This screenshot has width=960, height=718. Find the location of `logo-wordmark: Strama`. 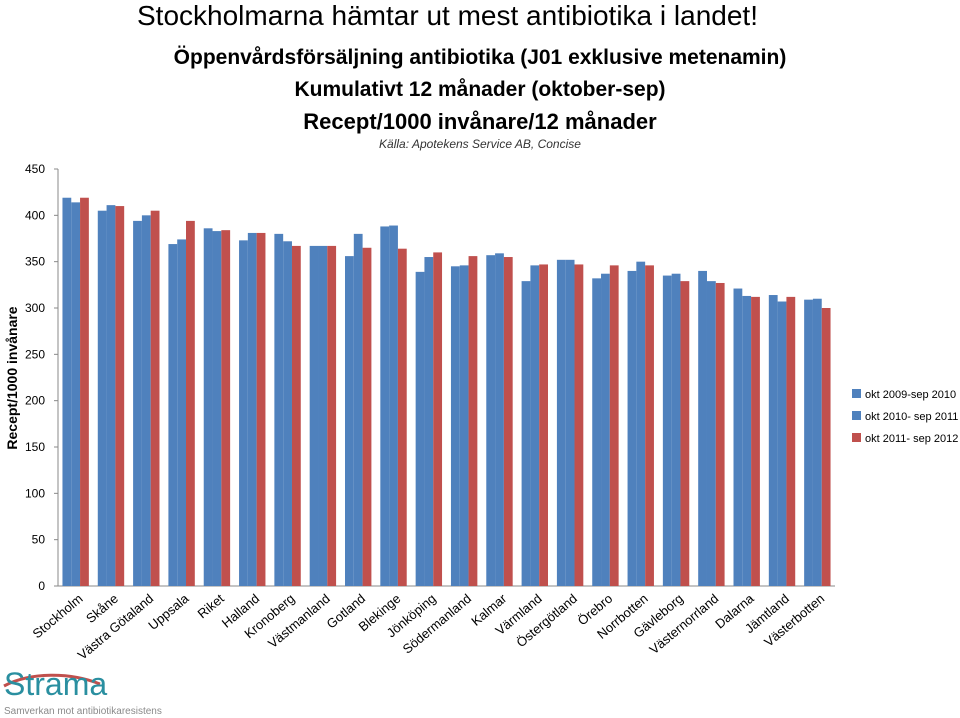

logo-wordmark: Strama is located at coordinates (56, 684).